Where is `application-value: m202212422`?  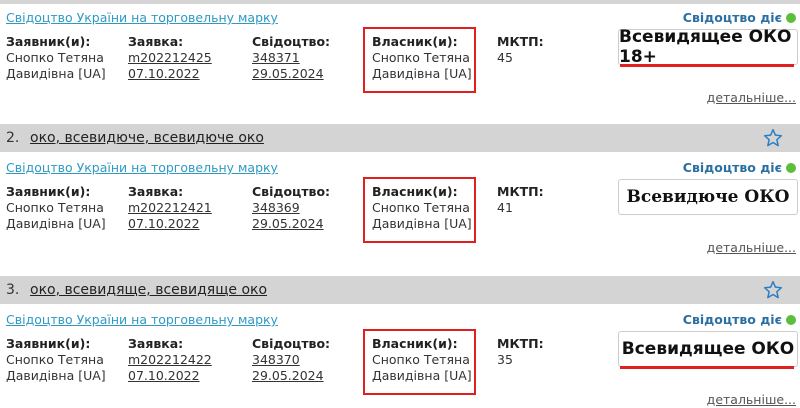 application-value: m202212422 is located at coordinates (170, 359).